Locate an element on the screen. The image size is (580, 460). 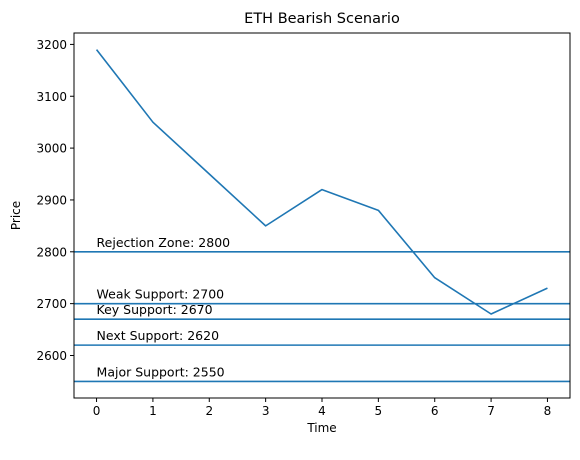
level-label: Next Support: 2620 is located at coordinates (158, 335).